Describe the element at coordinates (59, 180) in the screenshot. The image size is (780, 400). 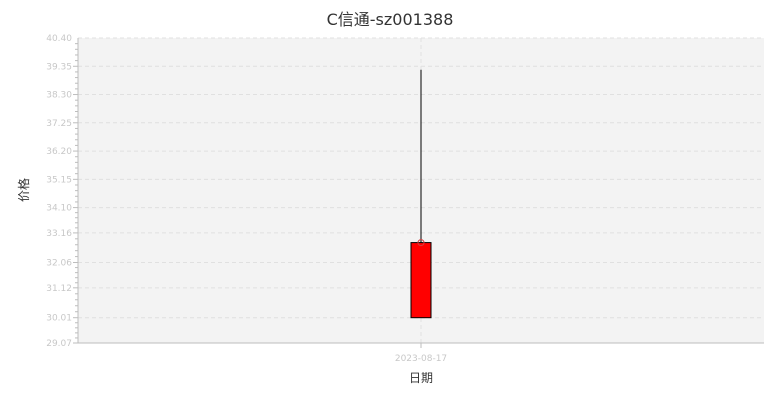
I see `y-tick-label-6: 35.15` at that location.